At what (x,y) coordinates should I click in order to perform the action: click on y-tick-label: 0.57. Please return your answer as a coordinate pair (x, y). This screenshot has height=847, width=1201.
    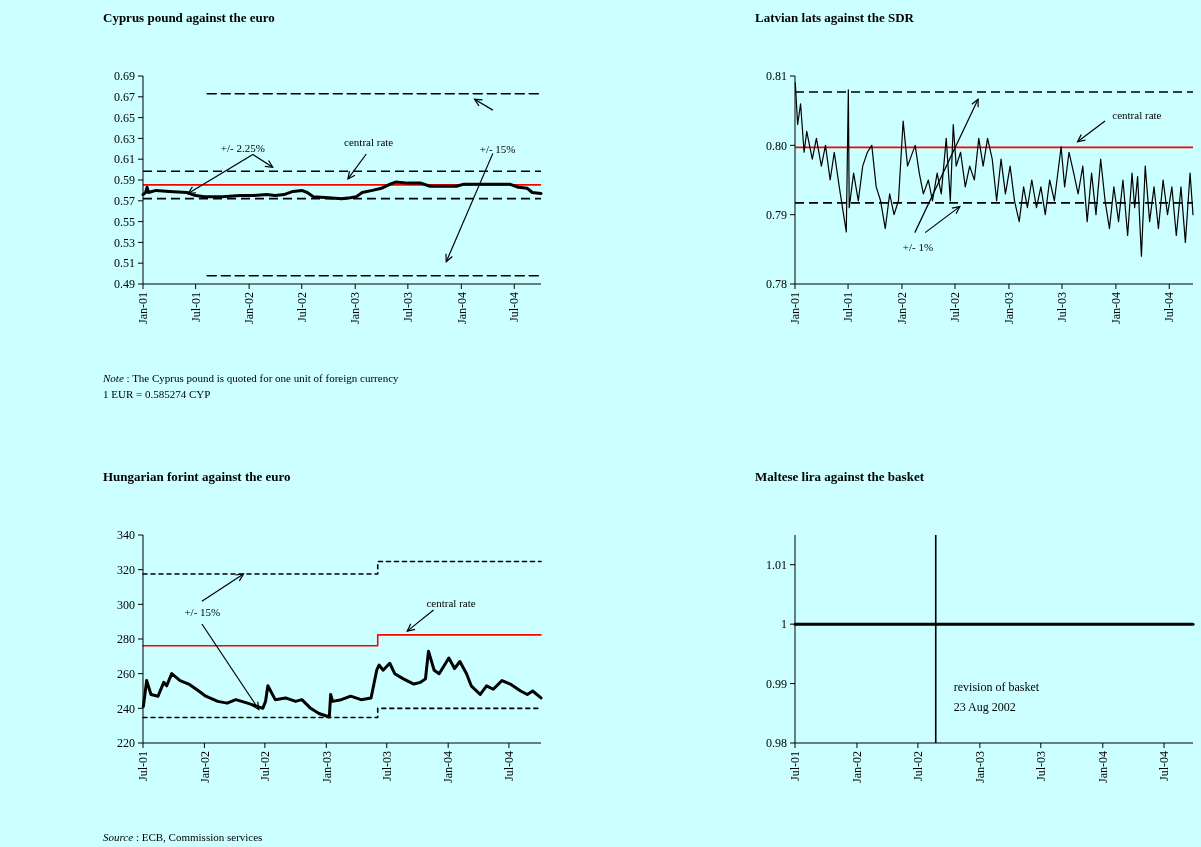
    Looking at the image, I should click on (124, 201).